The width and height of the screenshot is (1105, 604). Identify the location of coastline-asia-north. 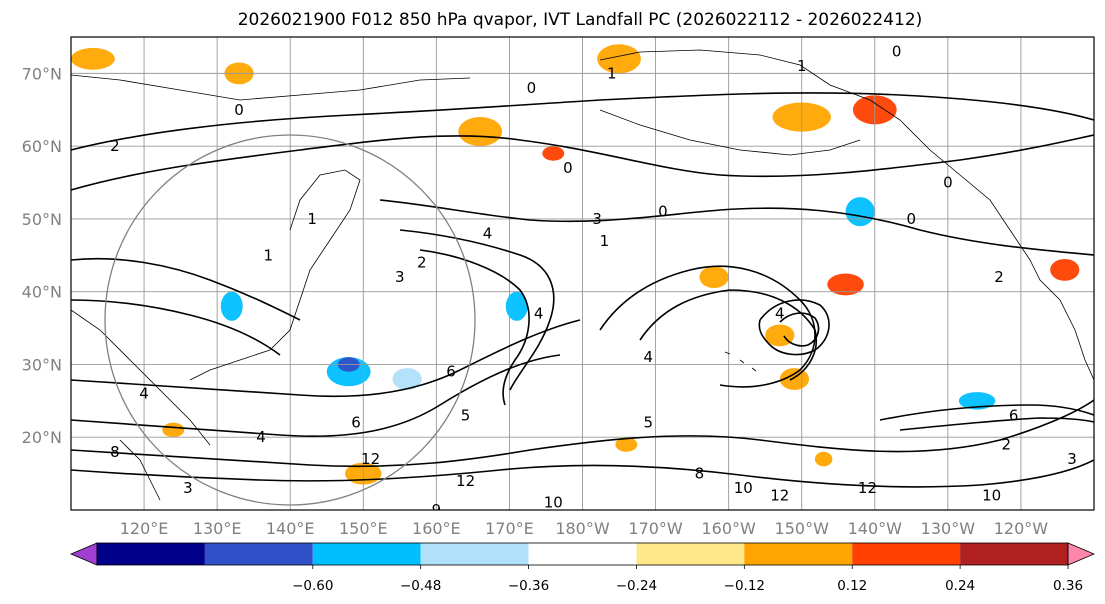
(271, 87).